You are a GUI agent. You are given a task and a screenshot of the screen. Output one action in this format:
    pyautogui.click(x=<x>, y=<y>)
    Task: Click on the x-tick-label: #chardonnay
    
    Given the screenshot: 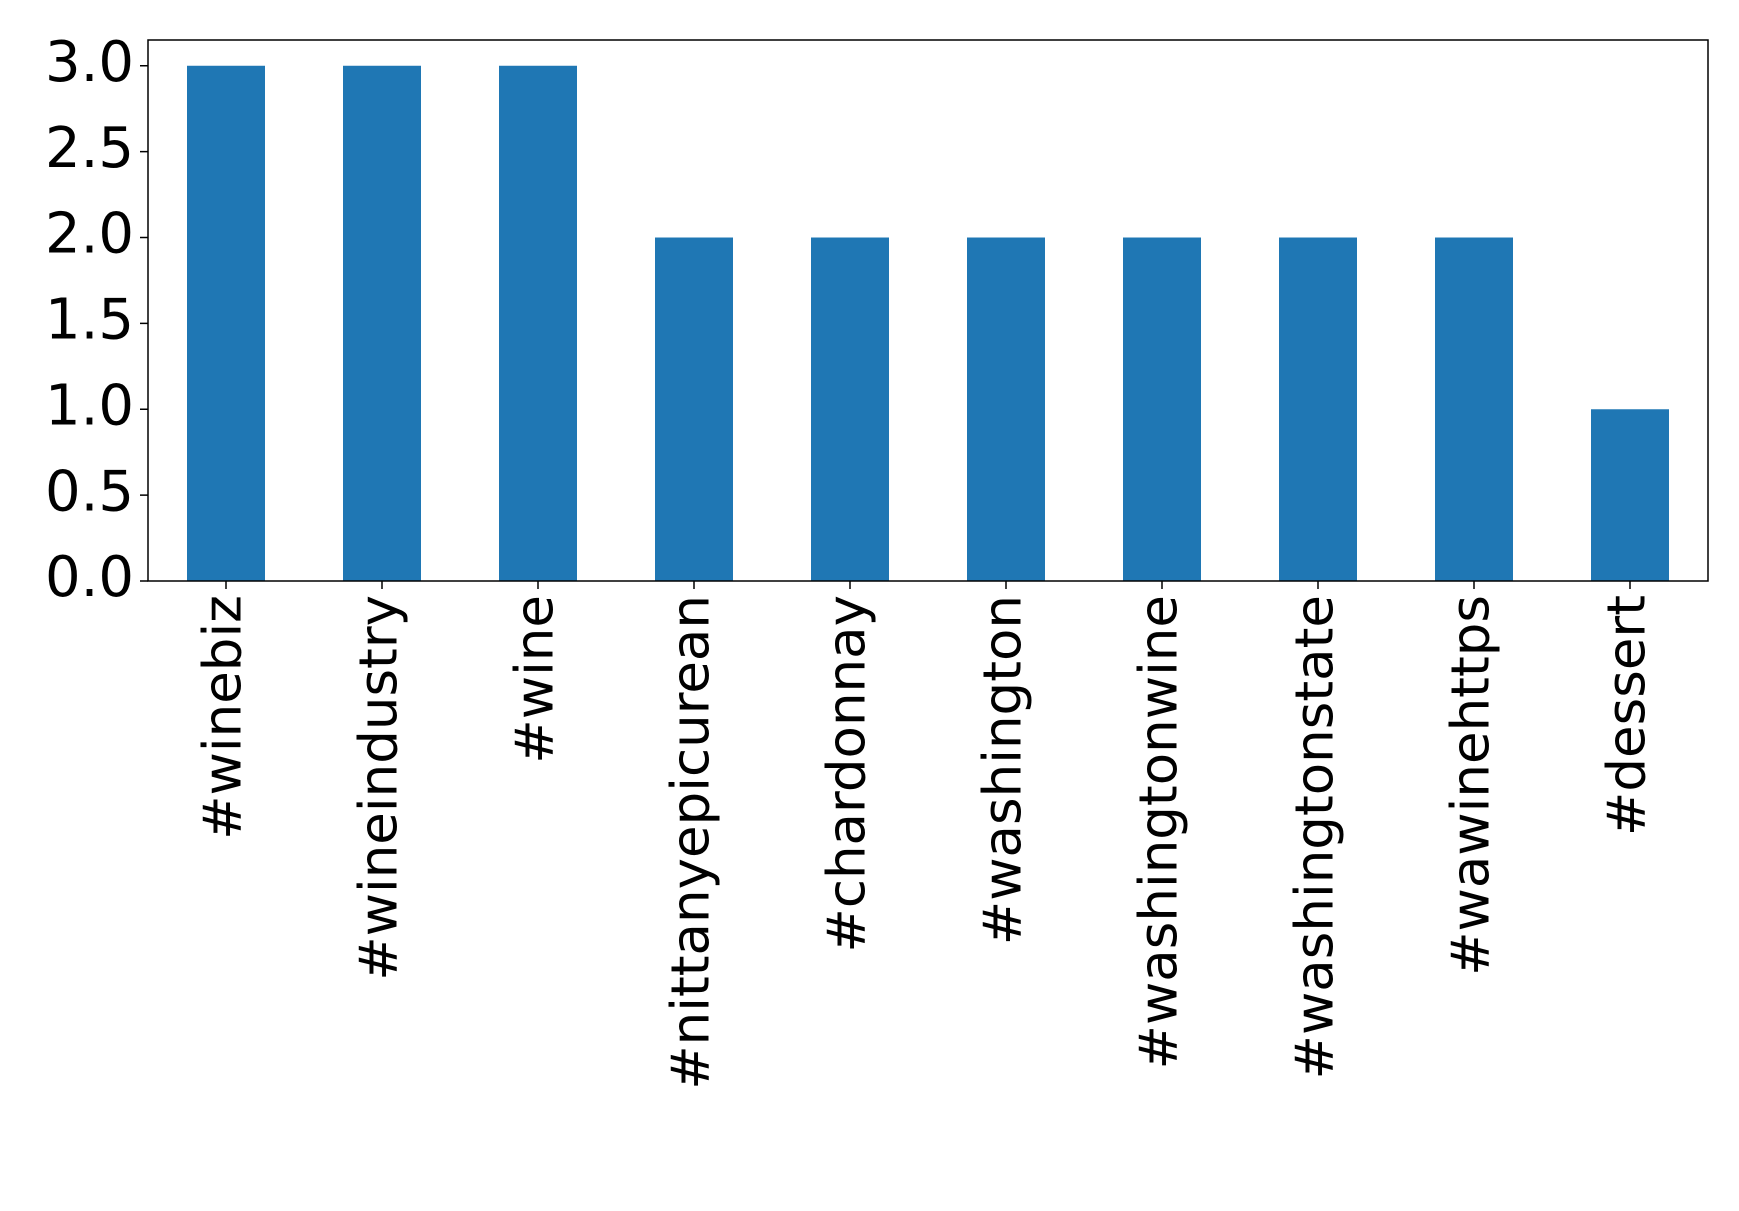 What is the action you would take?
    pyautogui.click(x=847, y=774)
    